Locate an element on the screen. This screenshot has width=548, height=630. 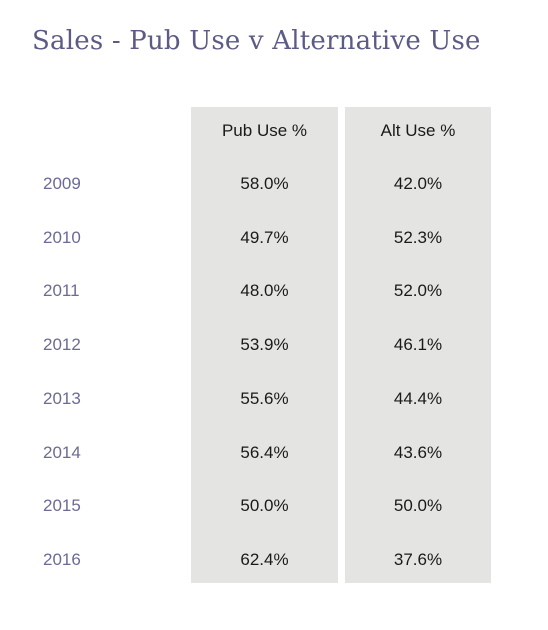
alt-use-cell: 52.3% is located at coordinates (418, 237).